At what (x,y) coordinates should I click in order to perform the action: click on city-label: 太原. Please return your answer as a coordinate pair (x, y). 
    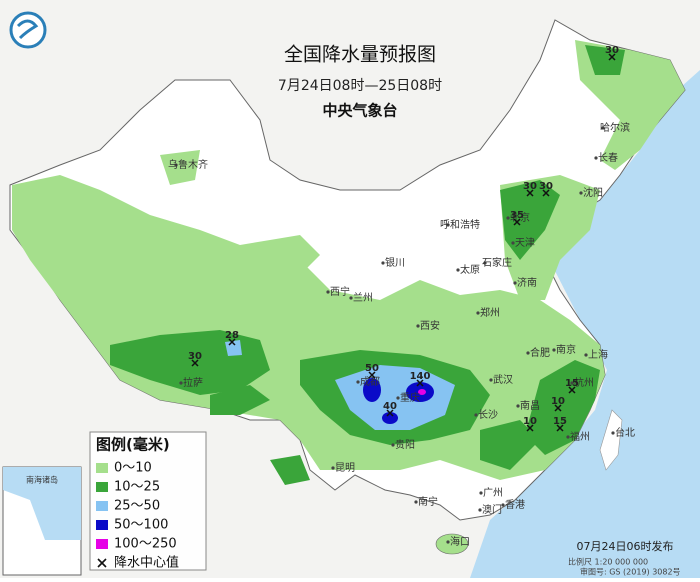
    Looking at the image, I should click on (470, 269).